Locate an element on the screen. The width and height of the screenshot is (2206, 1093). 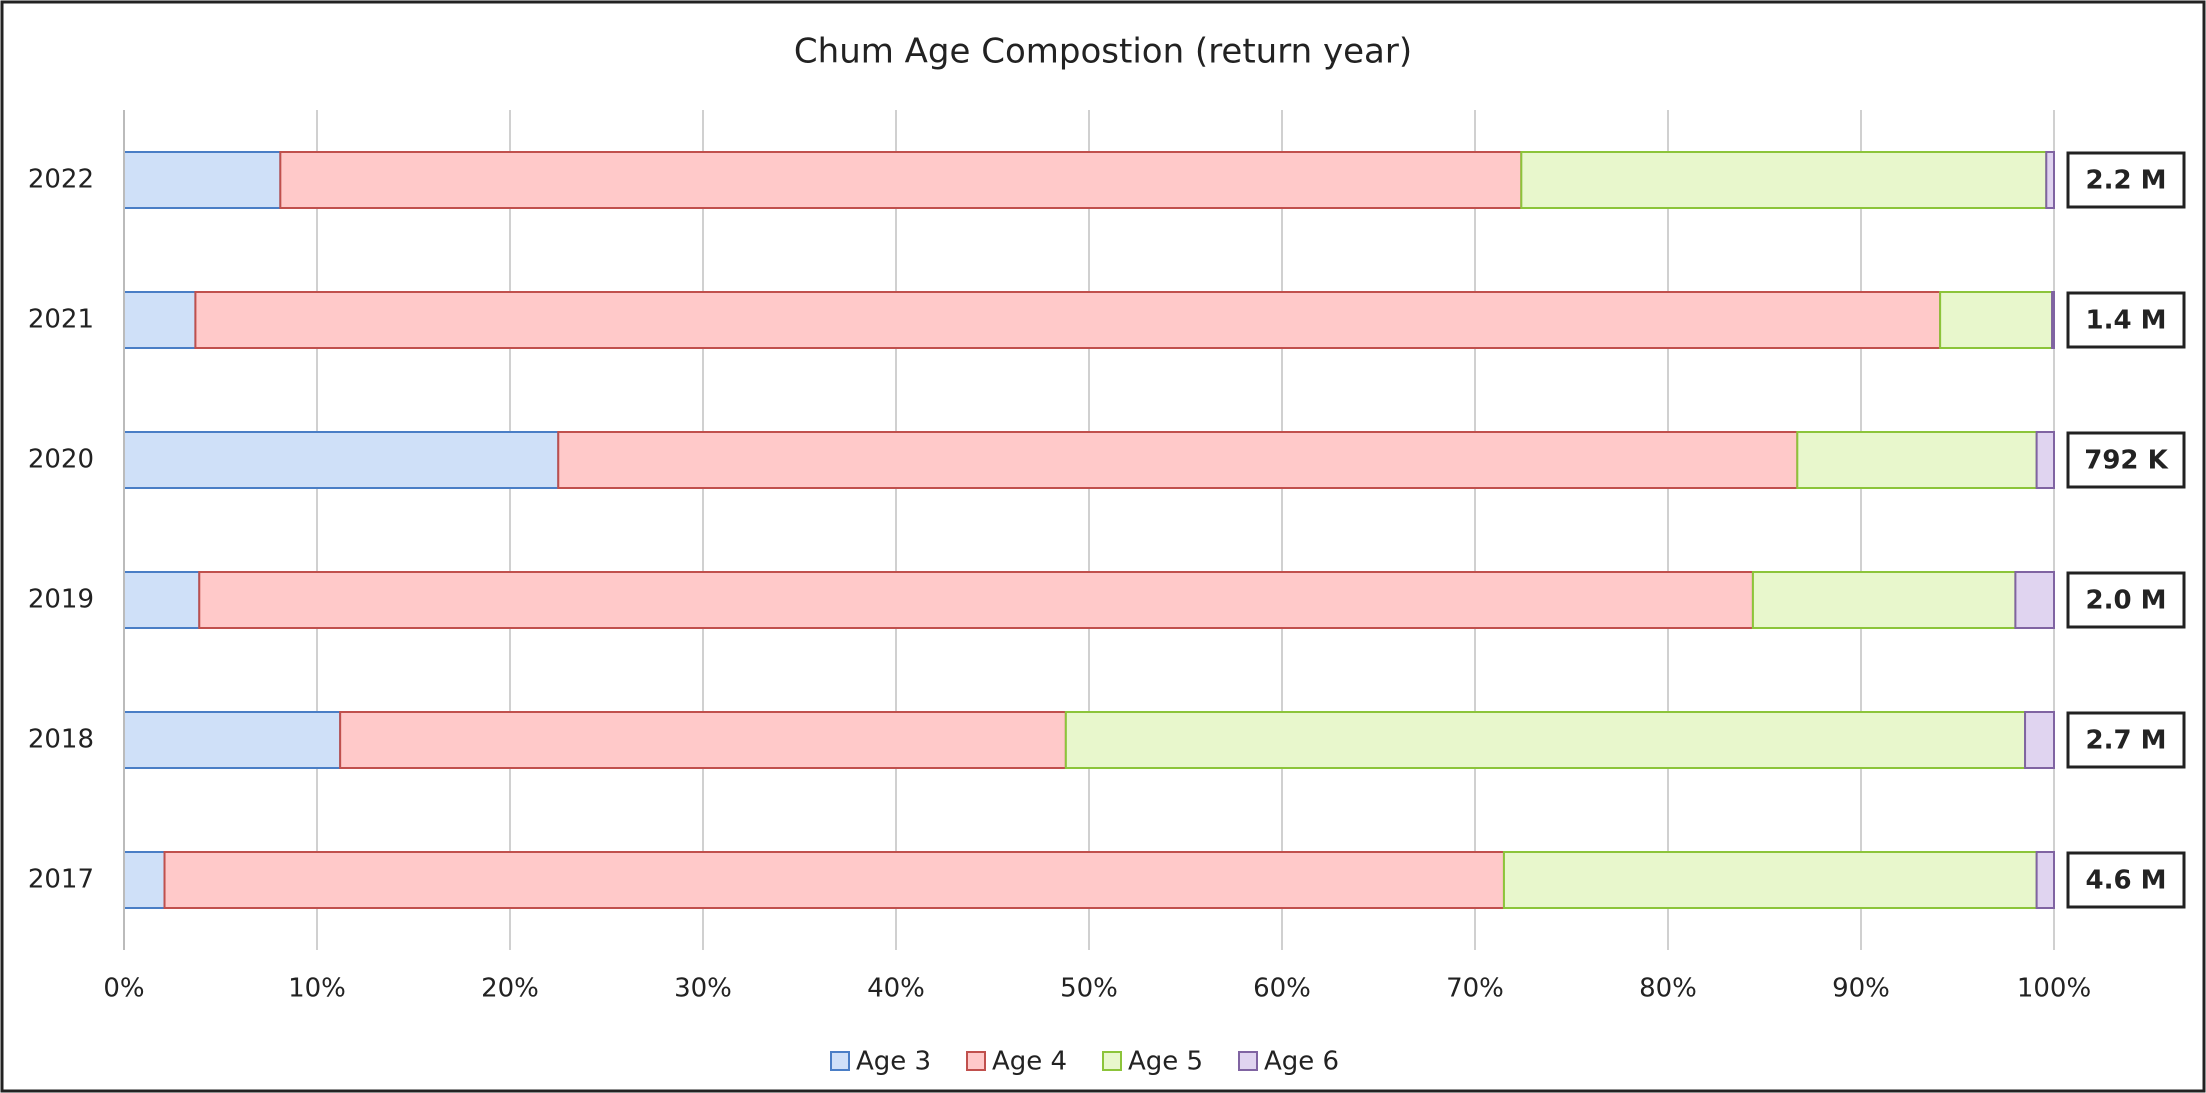
y-tick-label: 2018 is located at coordinates (61, 740).